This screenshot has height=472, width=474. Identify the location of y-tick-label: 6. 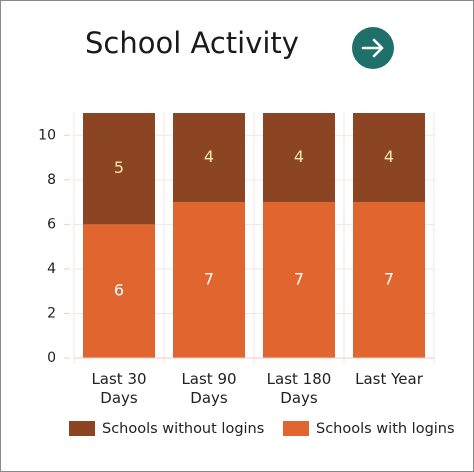
(51, 224).